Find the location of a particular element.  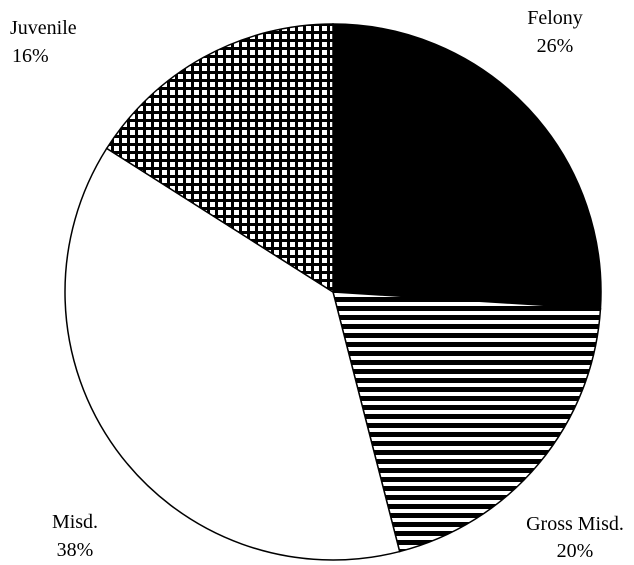

slice-value-label: 38% is located at coordinates (75, 550).